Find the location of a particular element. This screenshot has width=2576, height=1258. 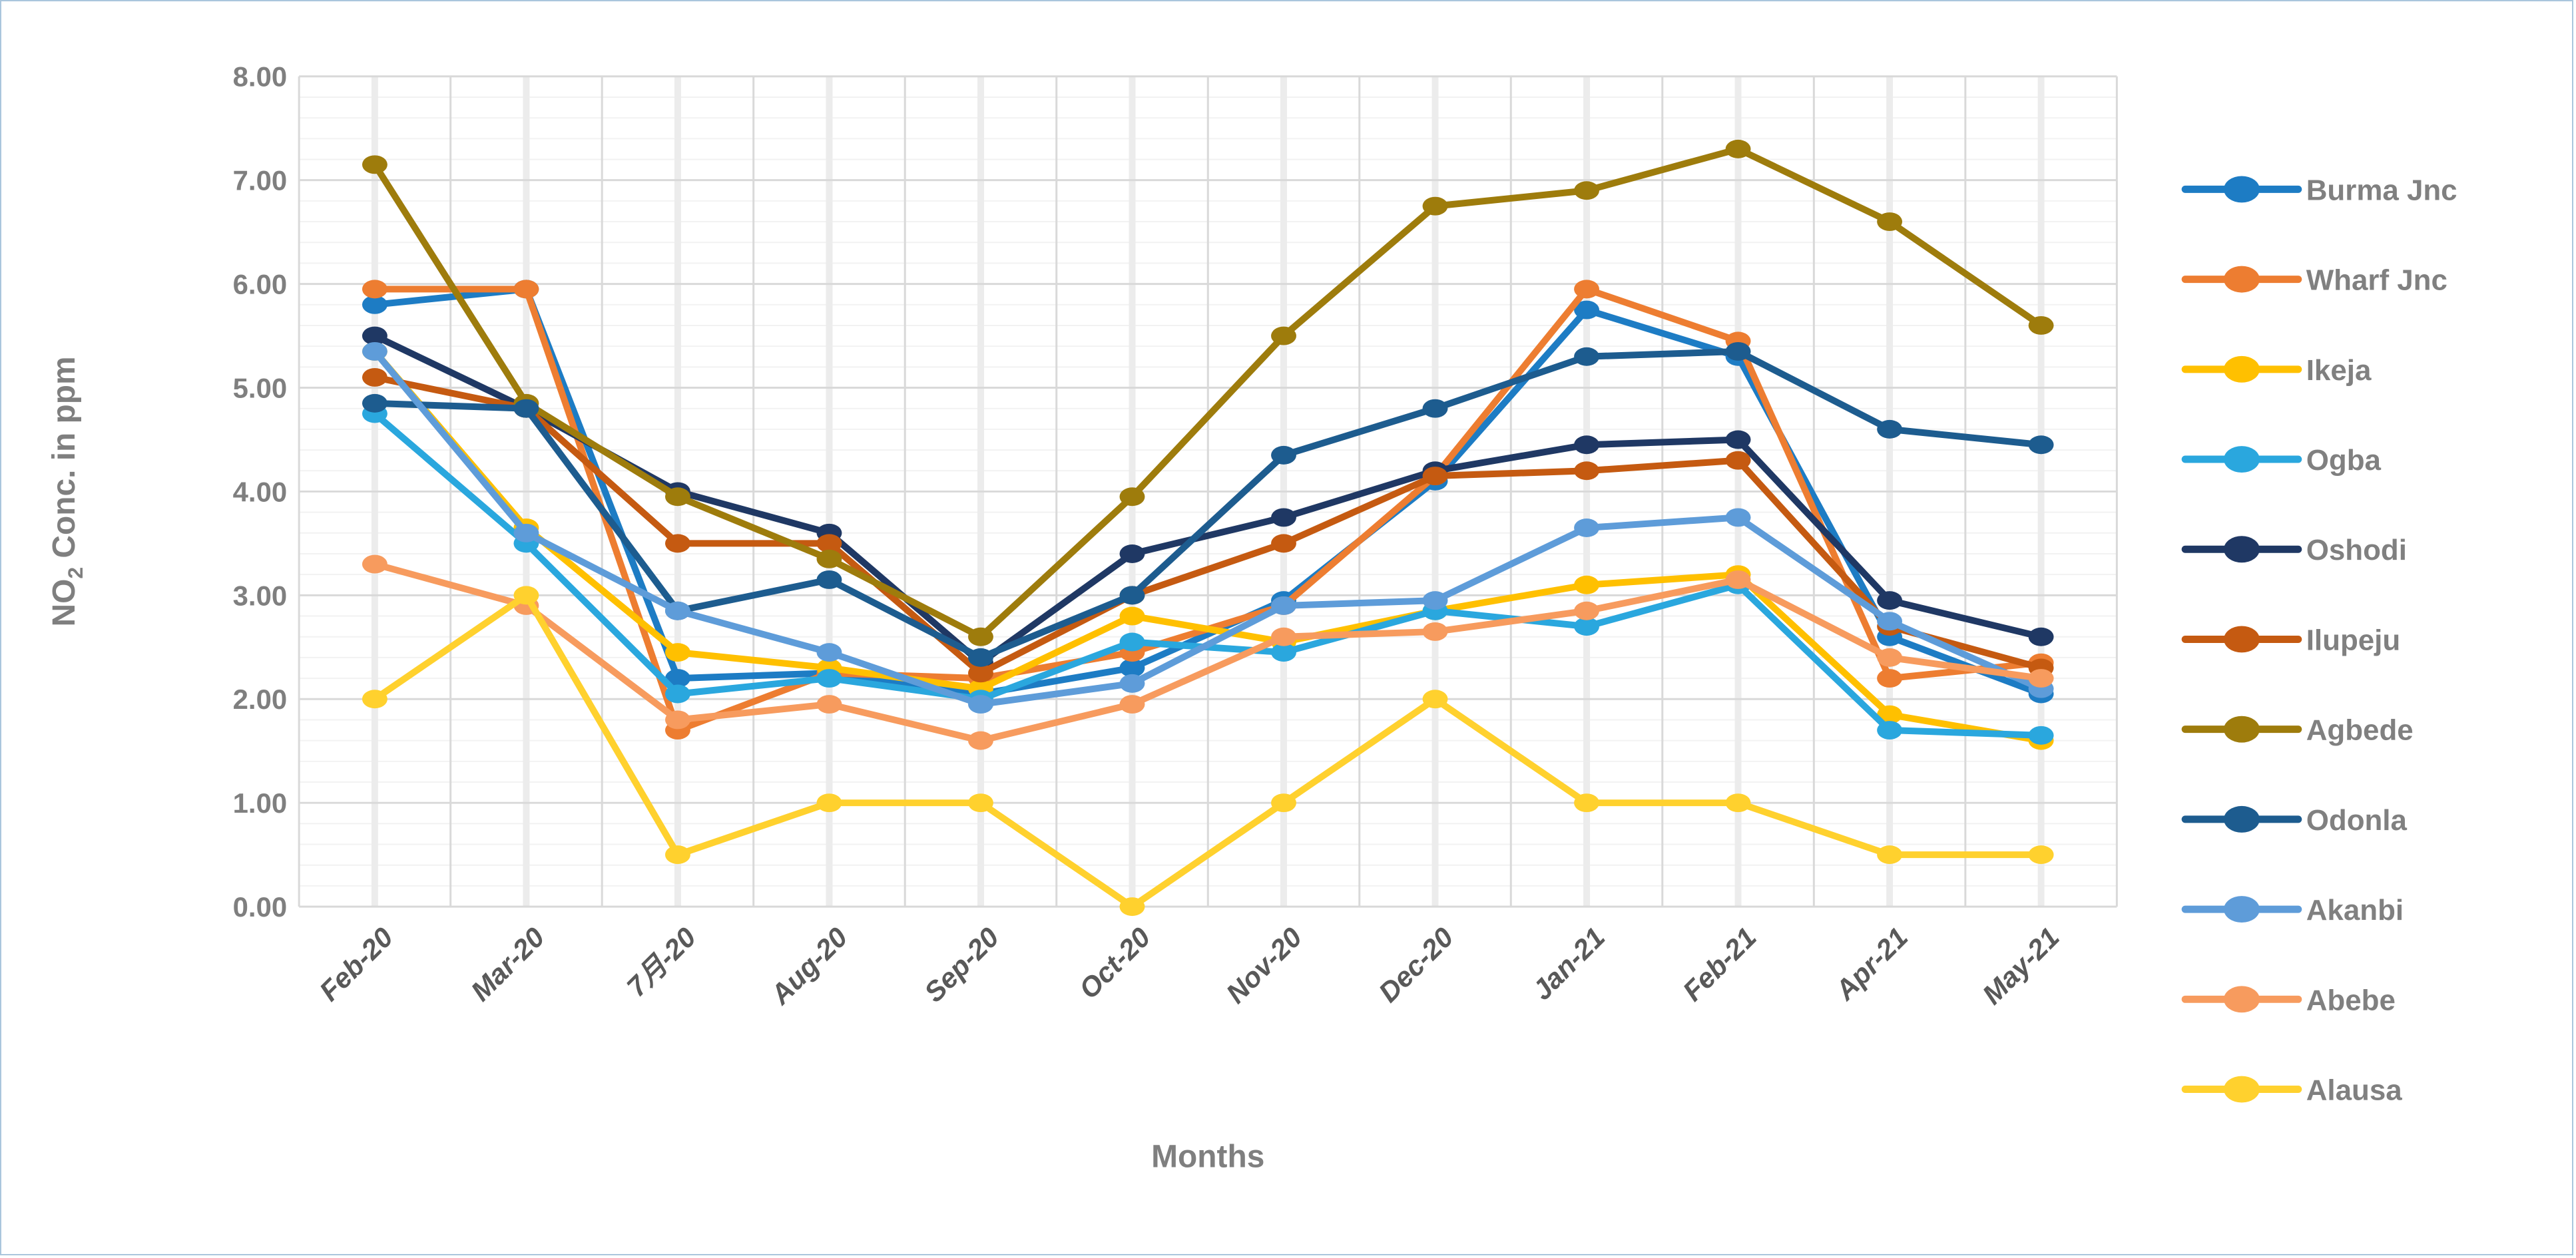

legend-item-ilupeju: Ilupeju is located at coordinates (2291, 640).